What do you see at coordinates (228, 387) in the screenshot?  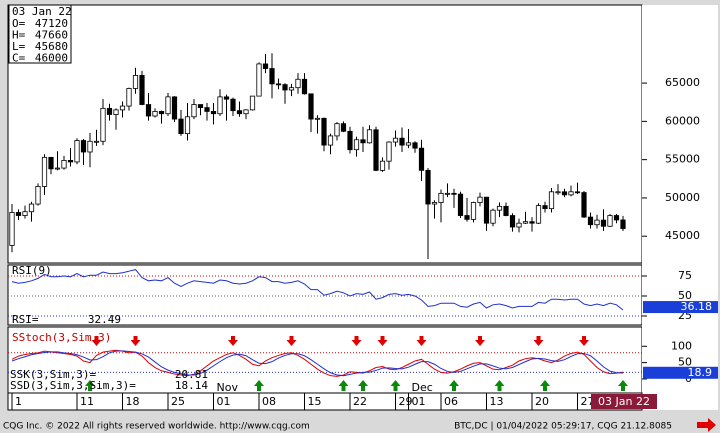 I see `month-label: Nov` at bounding box center [228, 387].